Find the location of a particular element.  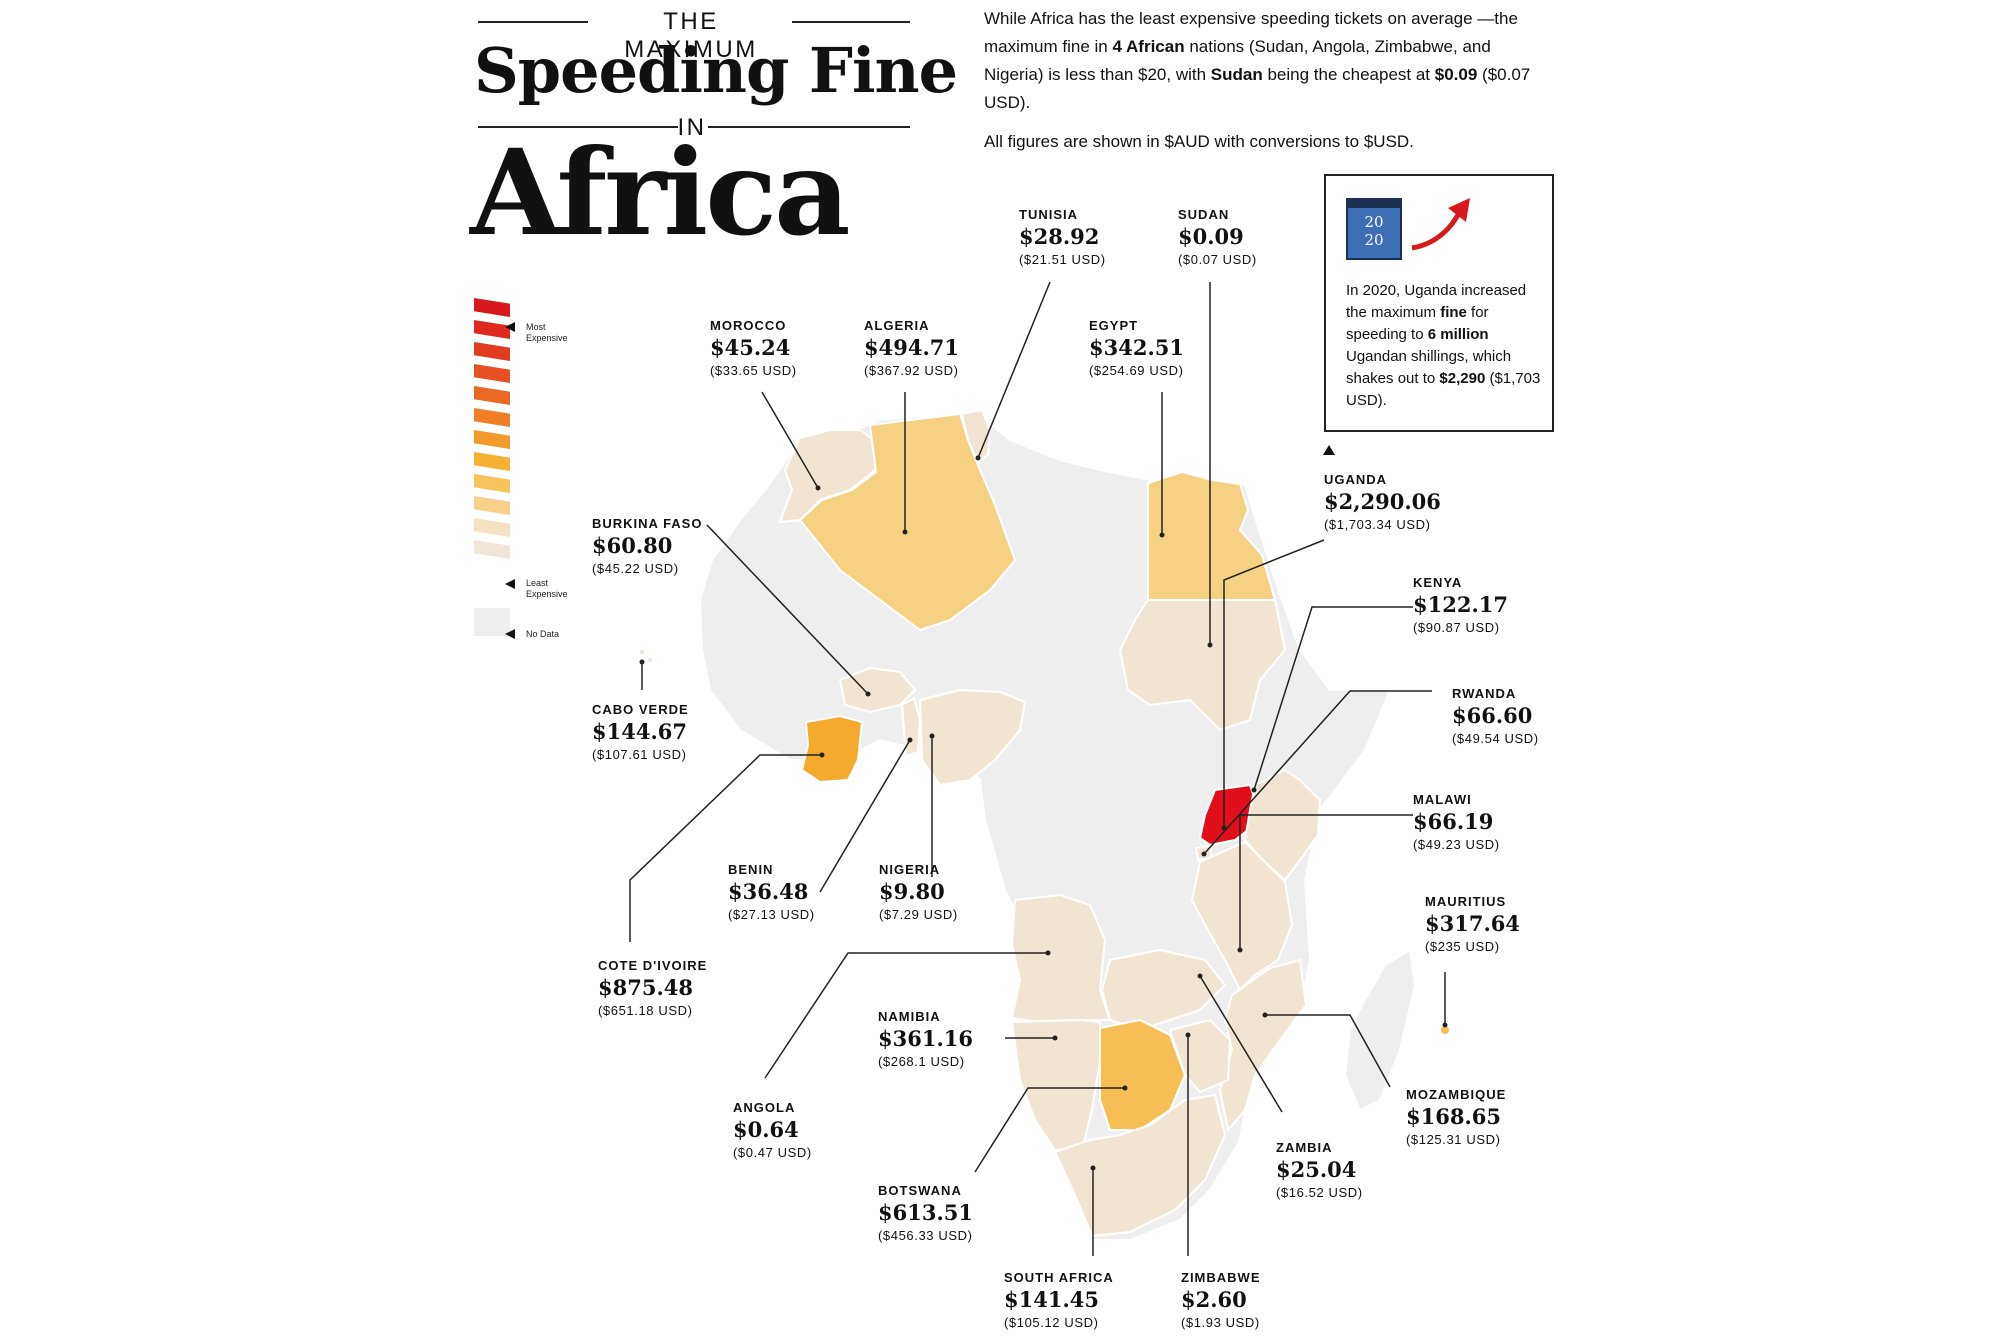

calendar-icon: 20 20 is located at coordinates (1374, 229).